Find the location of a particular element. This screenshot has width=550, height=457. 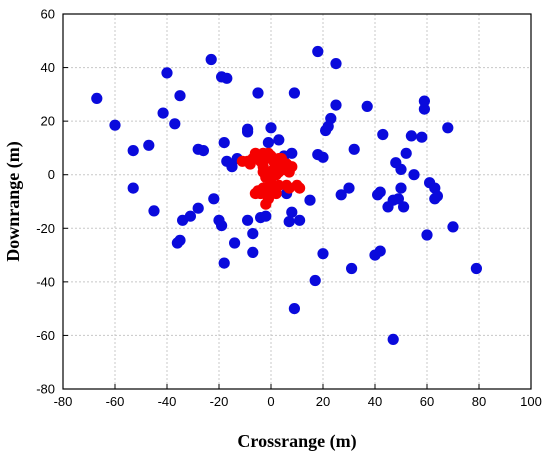

x-tick-label: 80 is located at coordinates (479, 401).